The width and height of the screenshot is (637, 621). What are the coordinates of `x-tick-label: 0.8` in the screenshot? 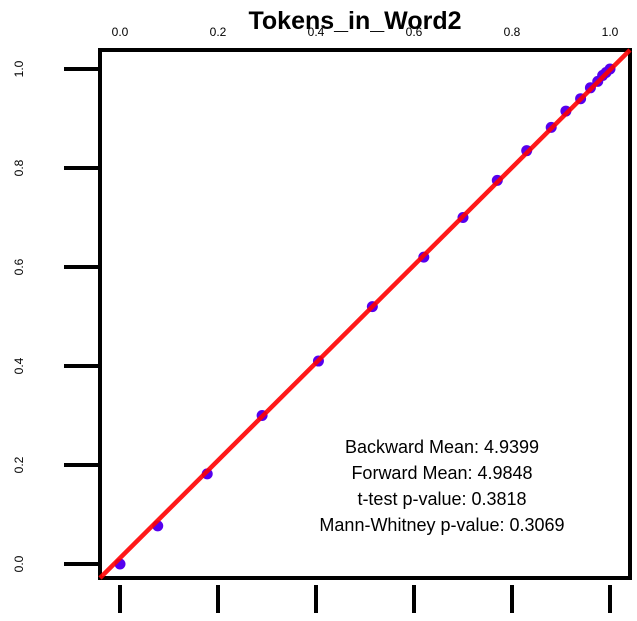 It's located at (512, 32).